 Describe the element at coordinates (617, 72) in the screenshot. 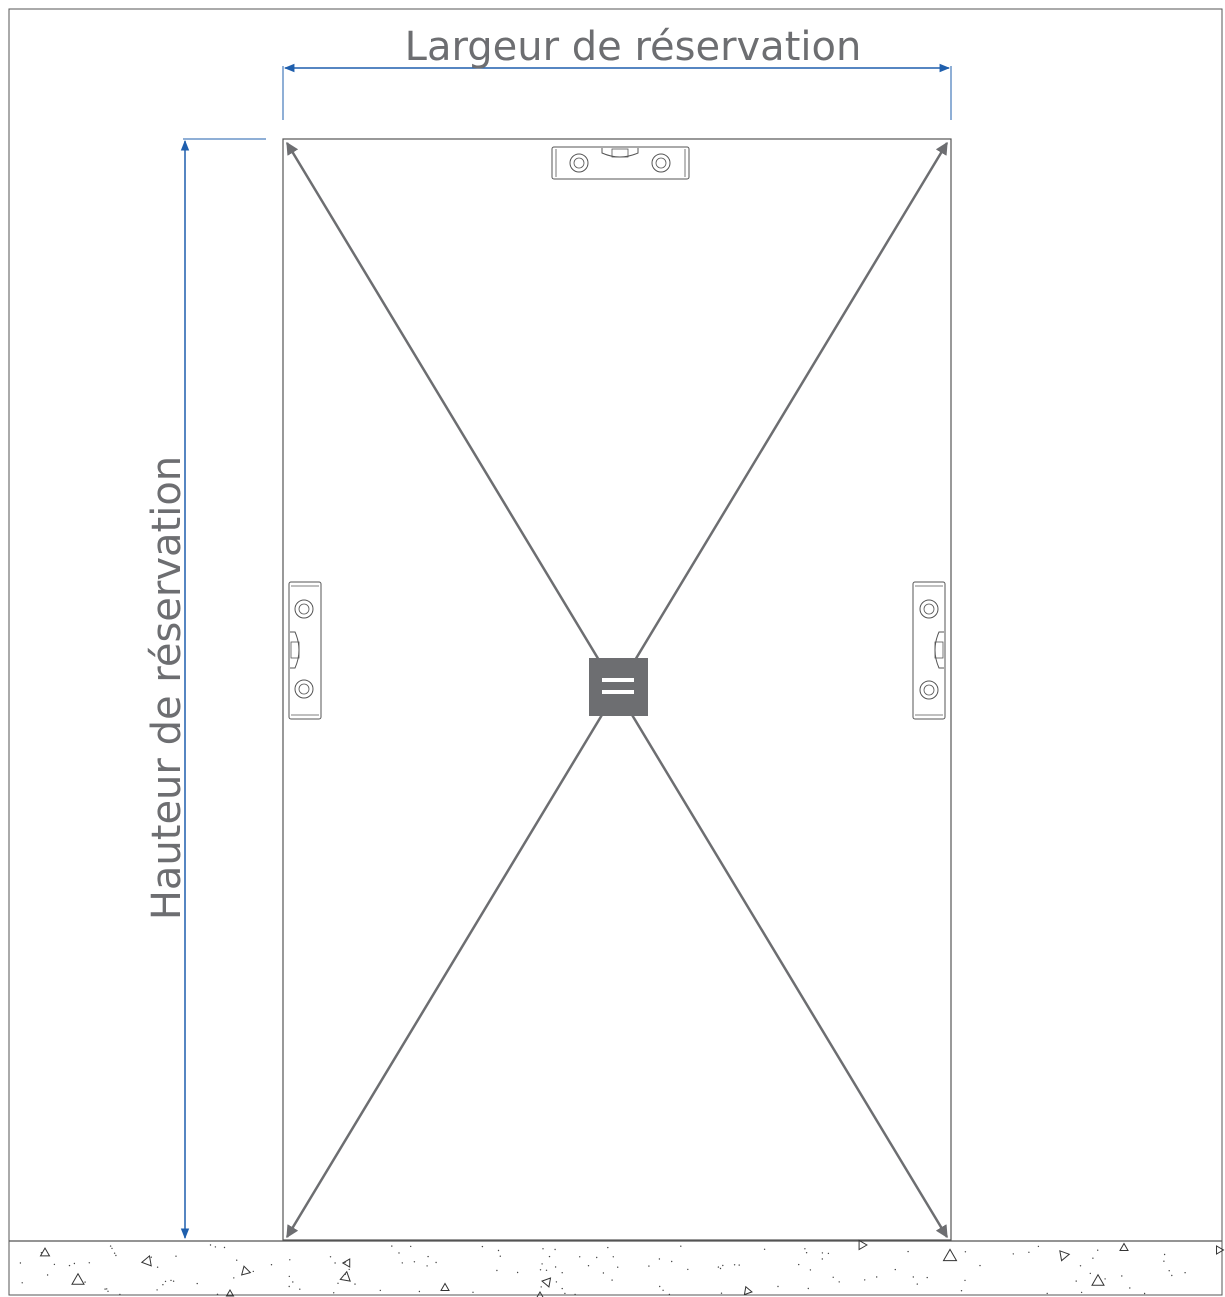

I see `width-dimension: Largeur de réservation` at that location.